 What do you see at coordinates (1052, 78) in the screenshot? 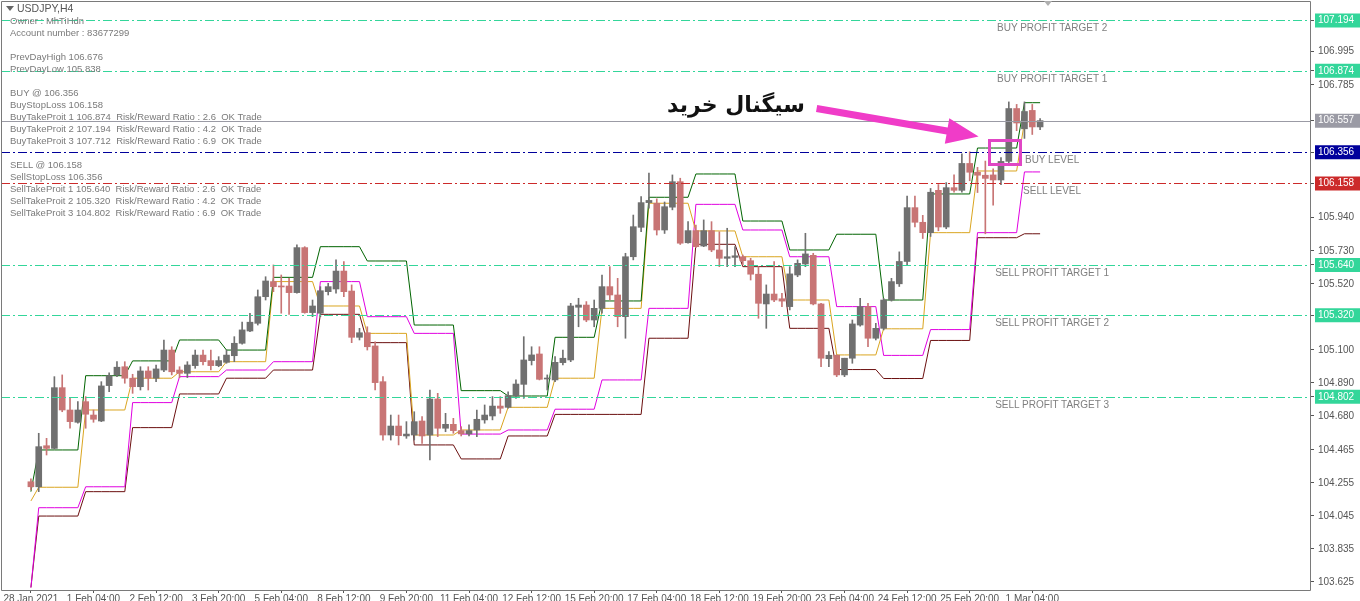
I see `ref-line-label: BUY PROFIT TARGET 1` at bounding box center [1052, 78].